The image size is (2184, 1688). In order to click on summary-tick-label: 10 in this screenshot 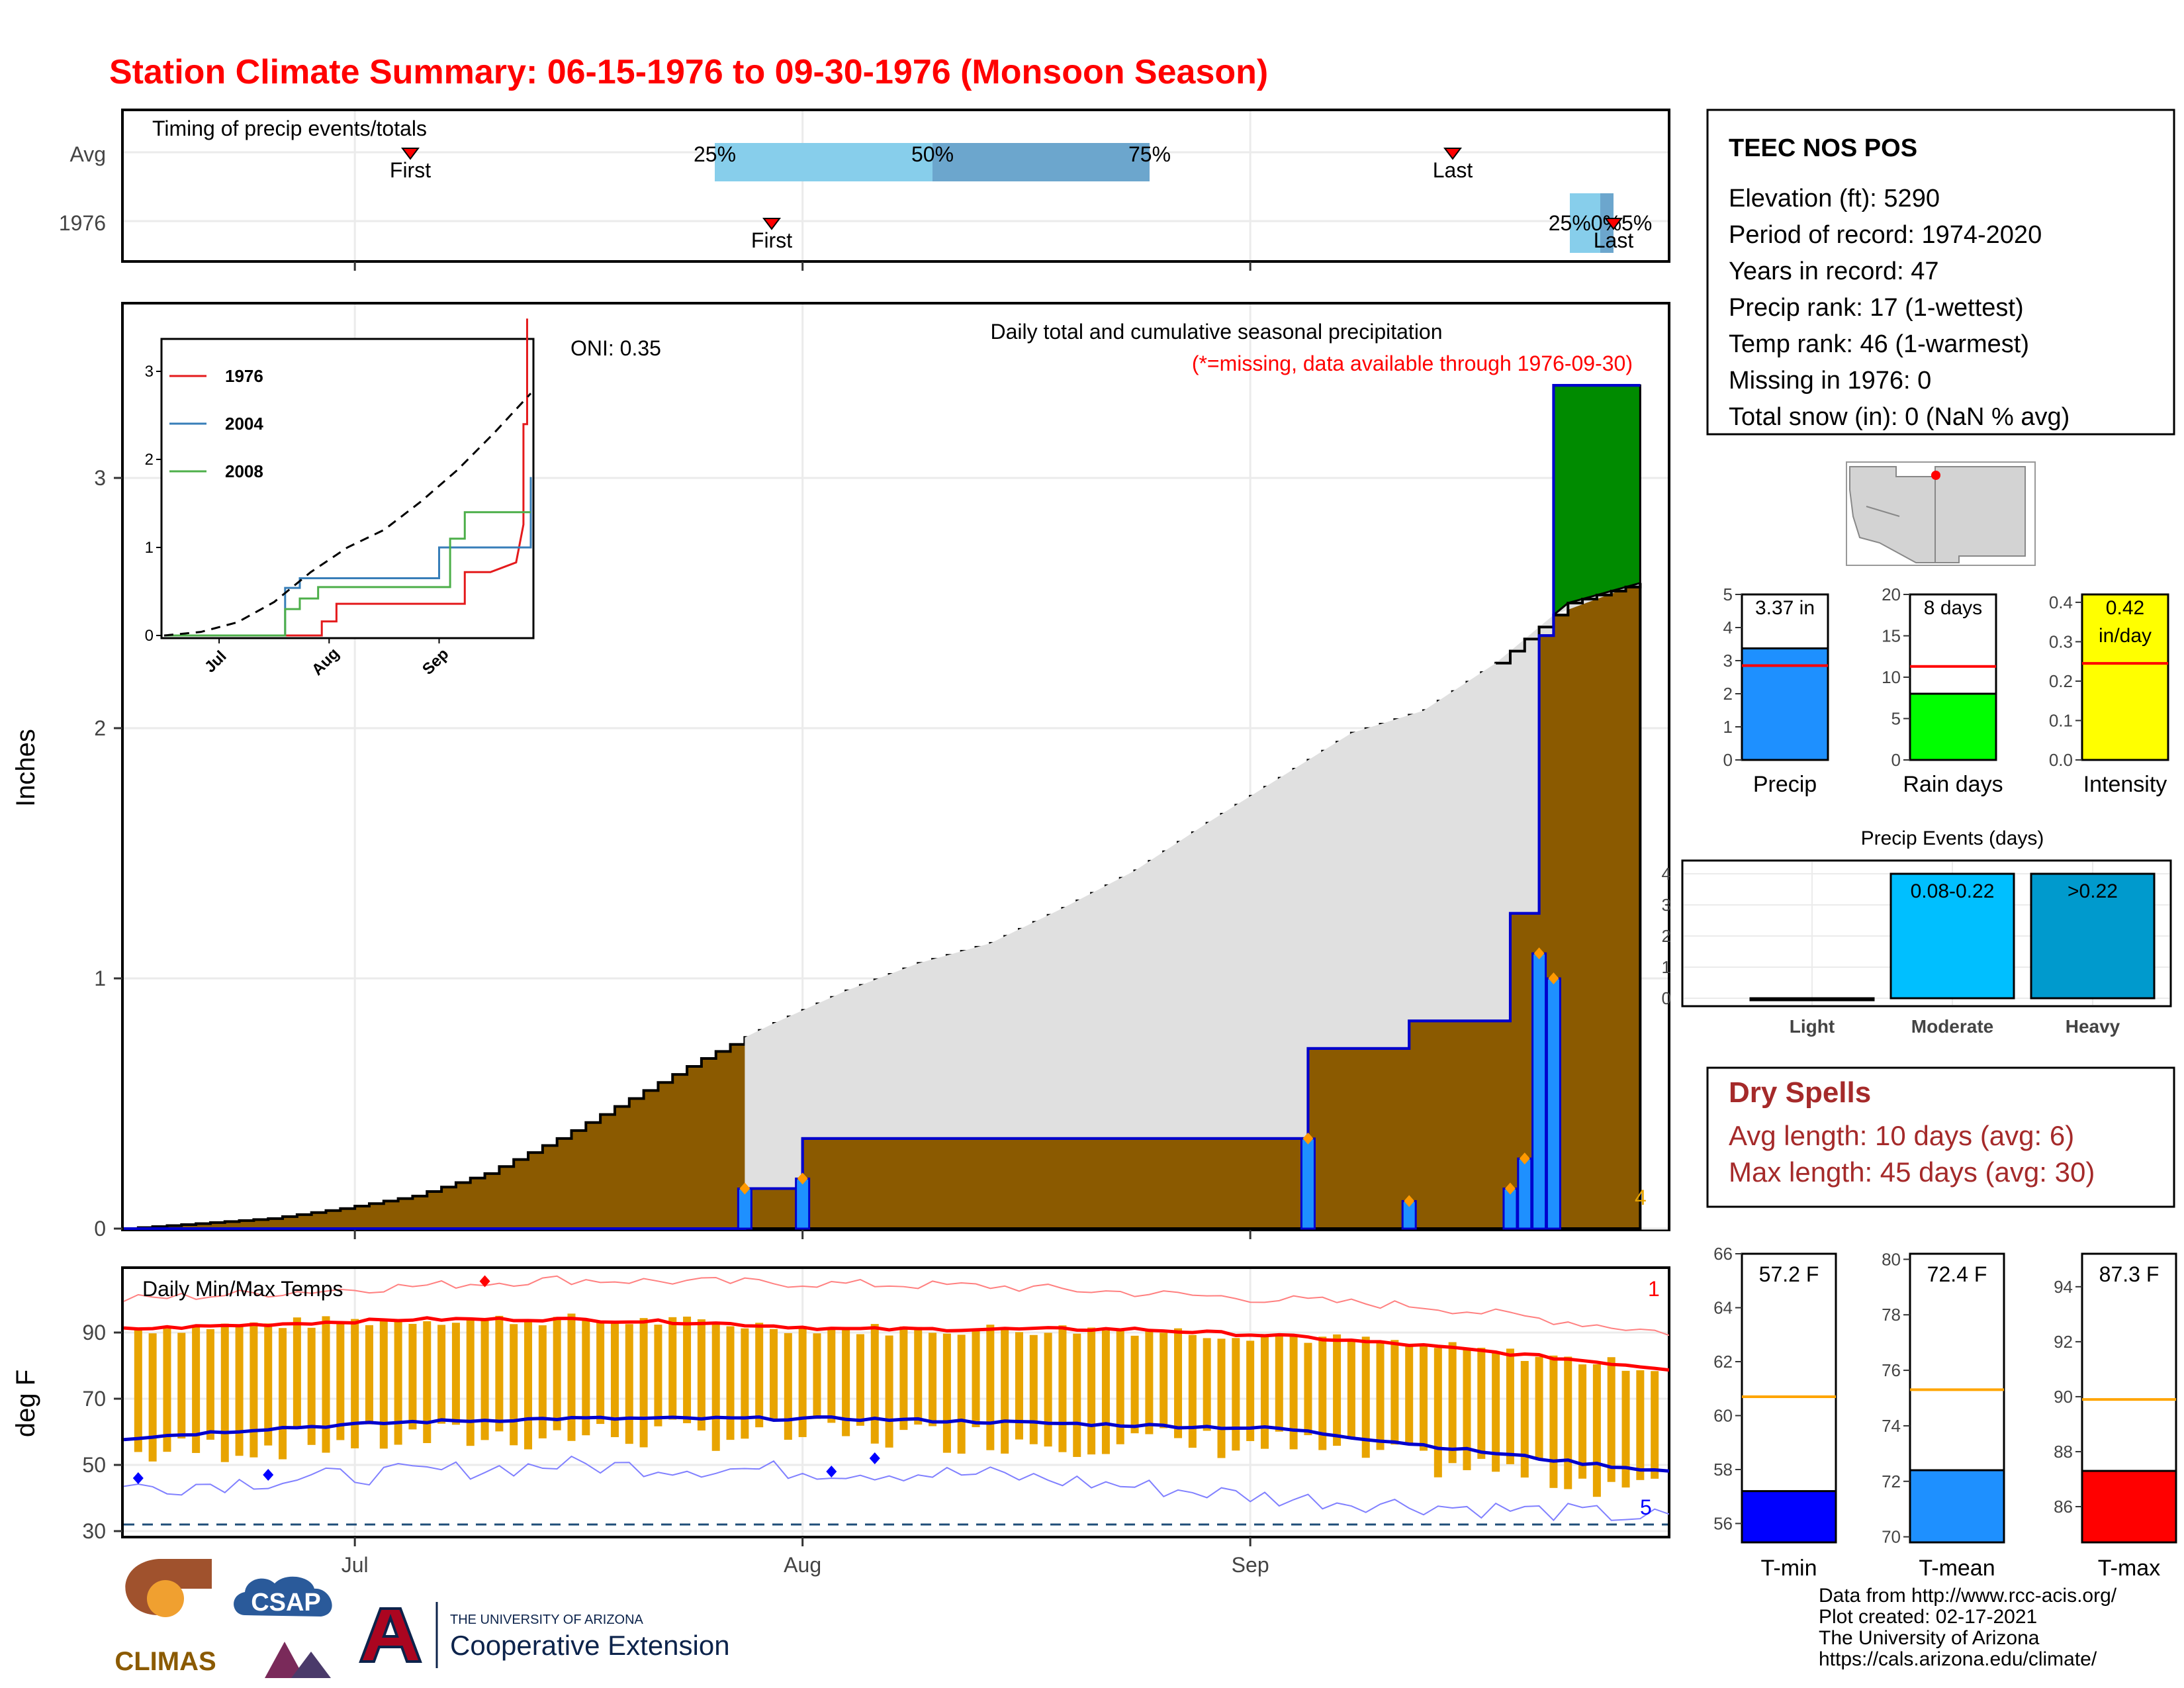, I will do `click(1891, 677)`.